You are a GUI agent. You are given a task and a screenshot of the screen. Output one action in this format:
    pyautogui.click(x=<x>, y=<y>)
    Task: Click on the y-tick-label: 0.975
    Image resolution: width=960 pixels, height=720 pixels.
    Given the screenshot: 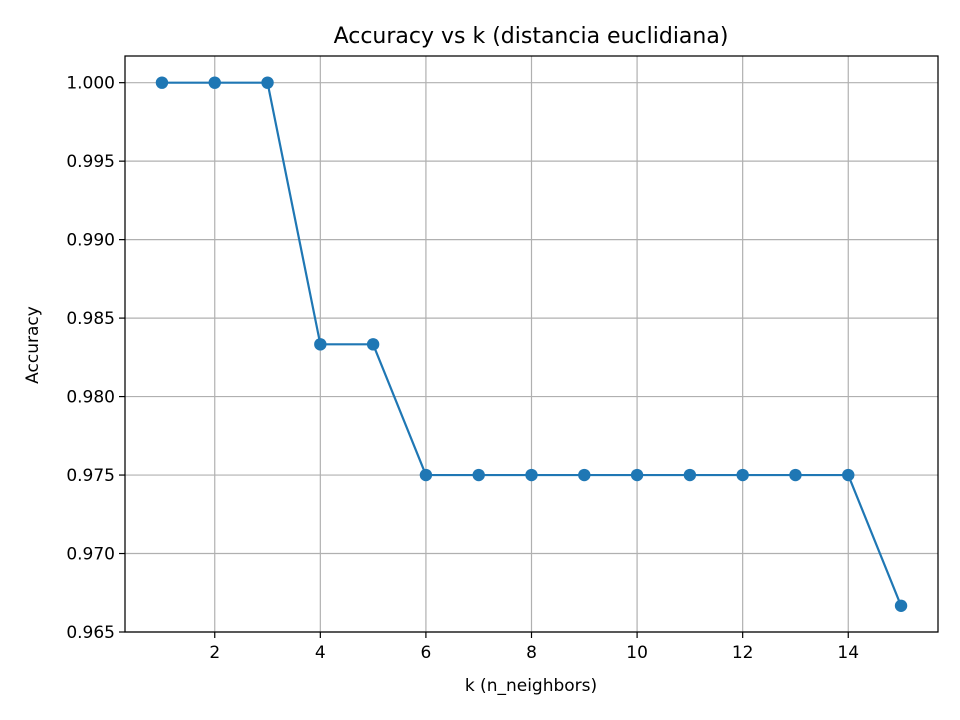 What is the action you would take?
    pyautogui.click(x=90, y=476)
    